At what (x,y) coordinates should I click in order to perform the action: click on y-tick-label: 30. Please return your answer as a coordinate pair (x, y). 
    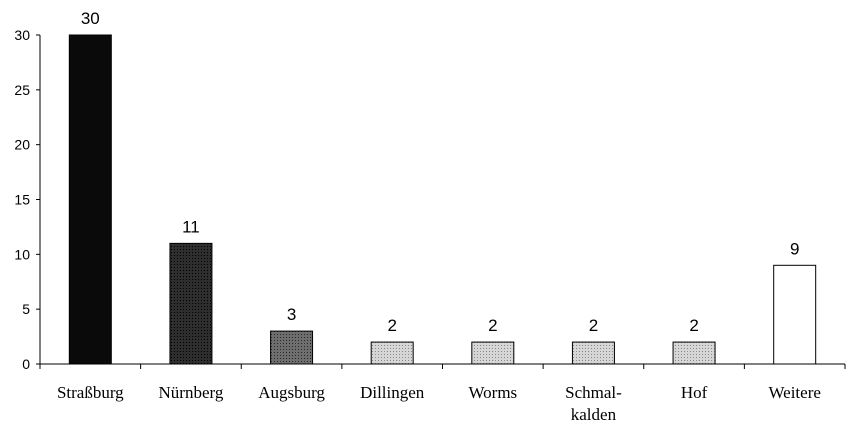
    Looking at the image, I should click on (22, 35).